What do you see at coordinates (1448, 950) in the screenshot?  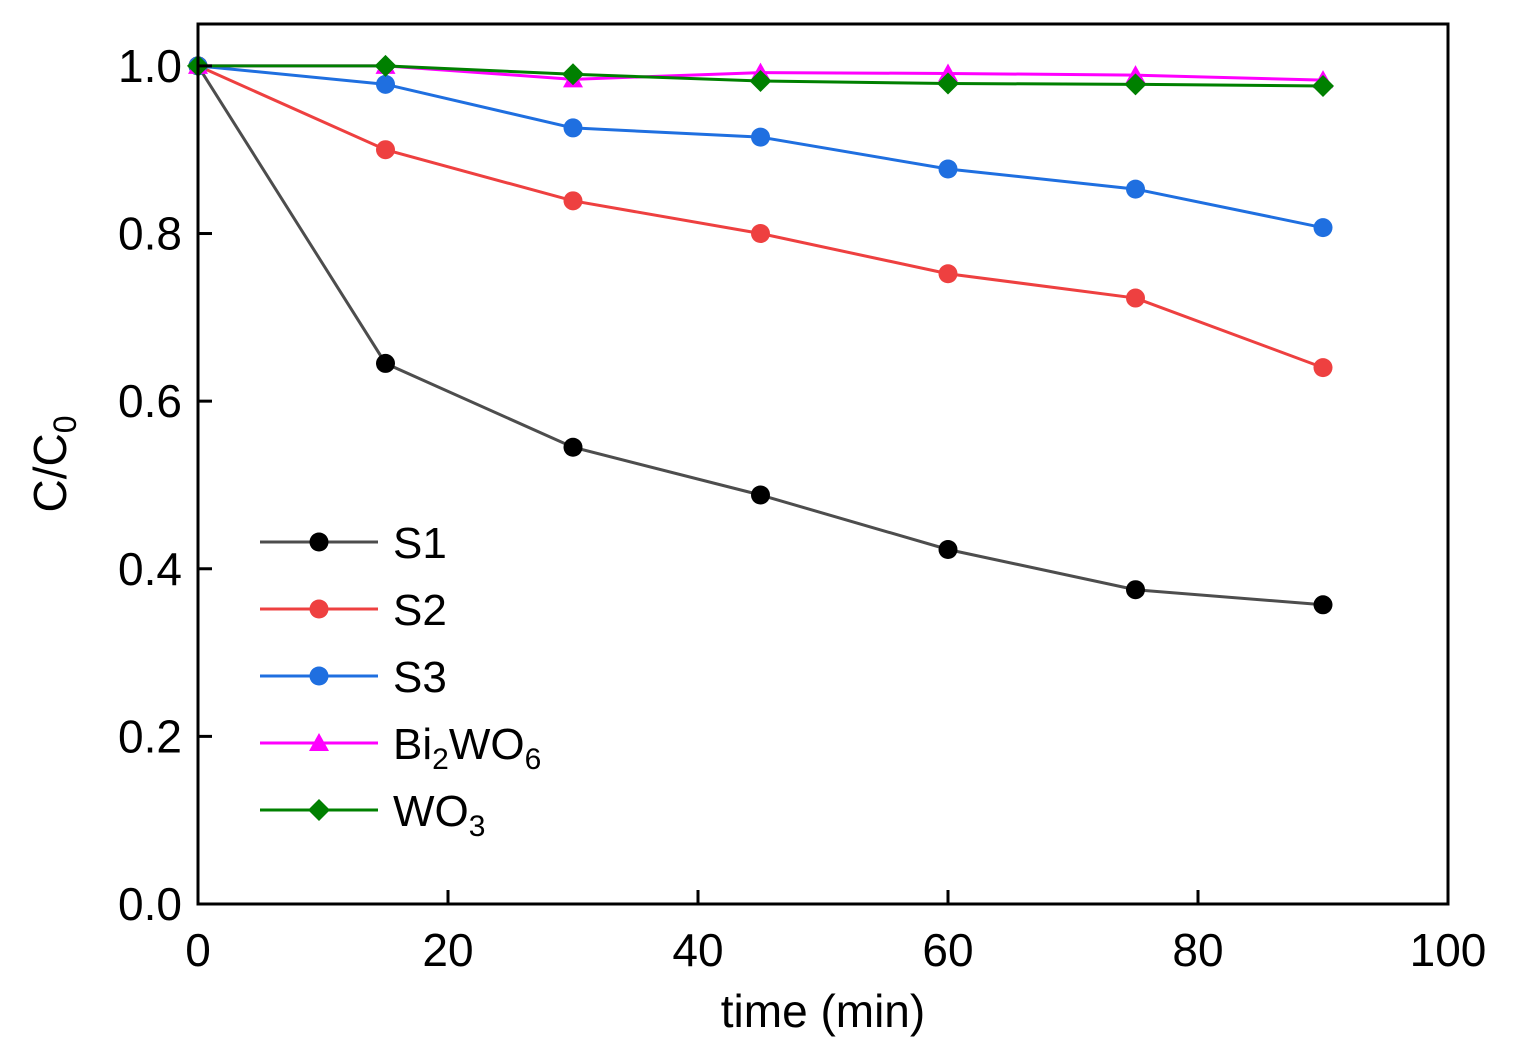 I see `x-tick-label: 100` at bounding box center [1448, 950].